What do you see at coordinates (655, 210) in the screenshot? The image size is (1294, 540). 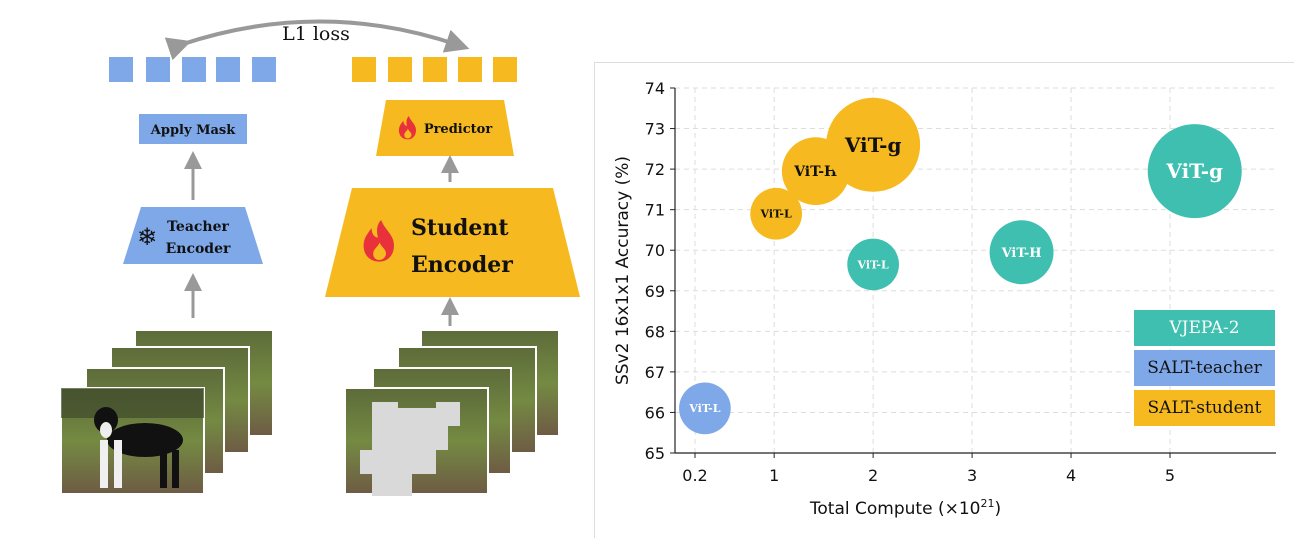 I see `y-tick-label: 71` at bounding box center [655, 210].